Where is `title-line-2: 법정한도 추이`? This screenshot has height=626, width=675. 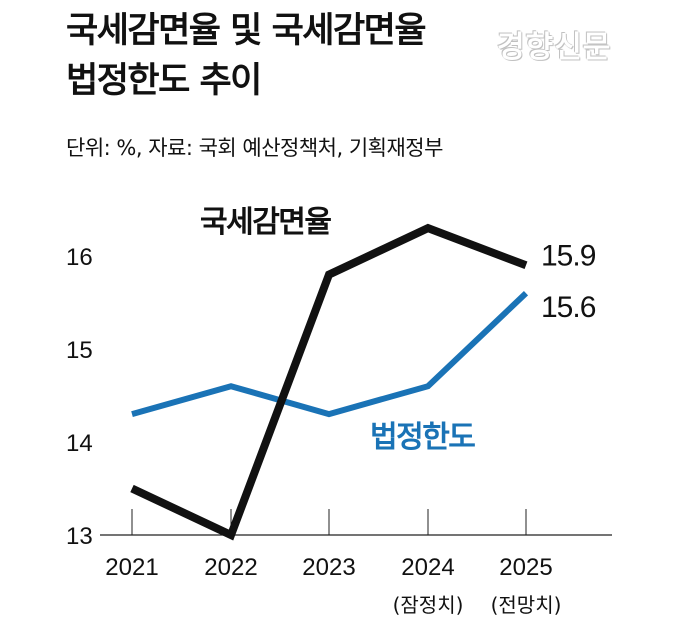
title-line-2: 법정한도 추이 is located at coordinates (164, 81).